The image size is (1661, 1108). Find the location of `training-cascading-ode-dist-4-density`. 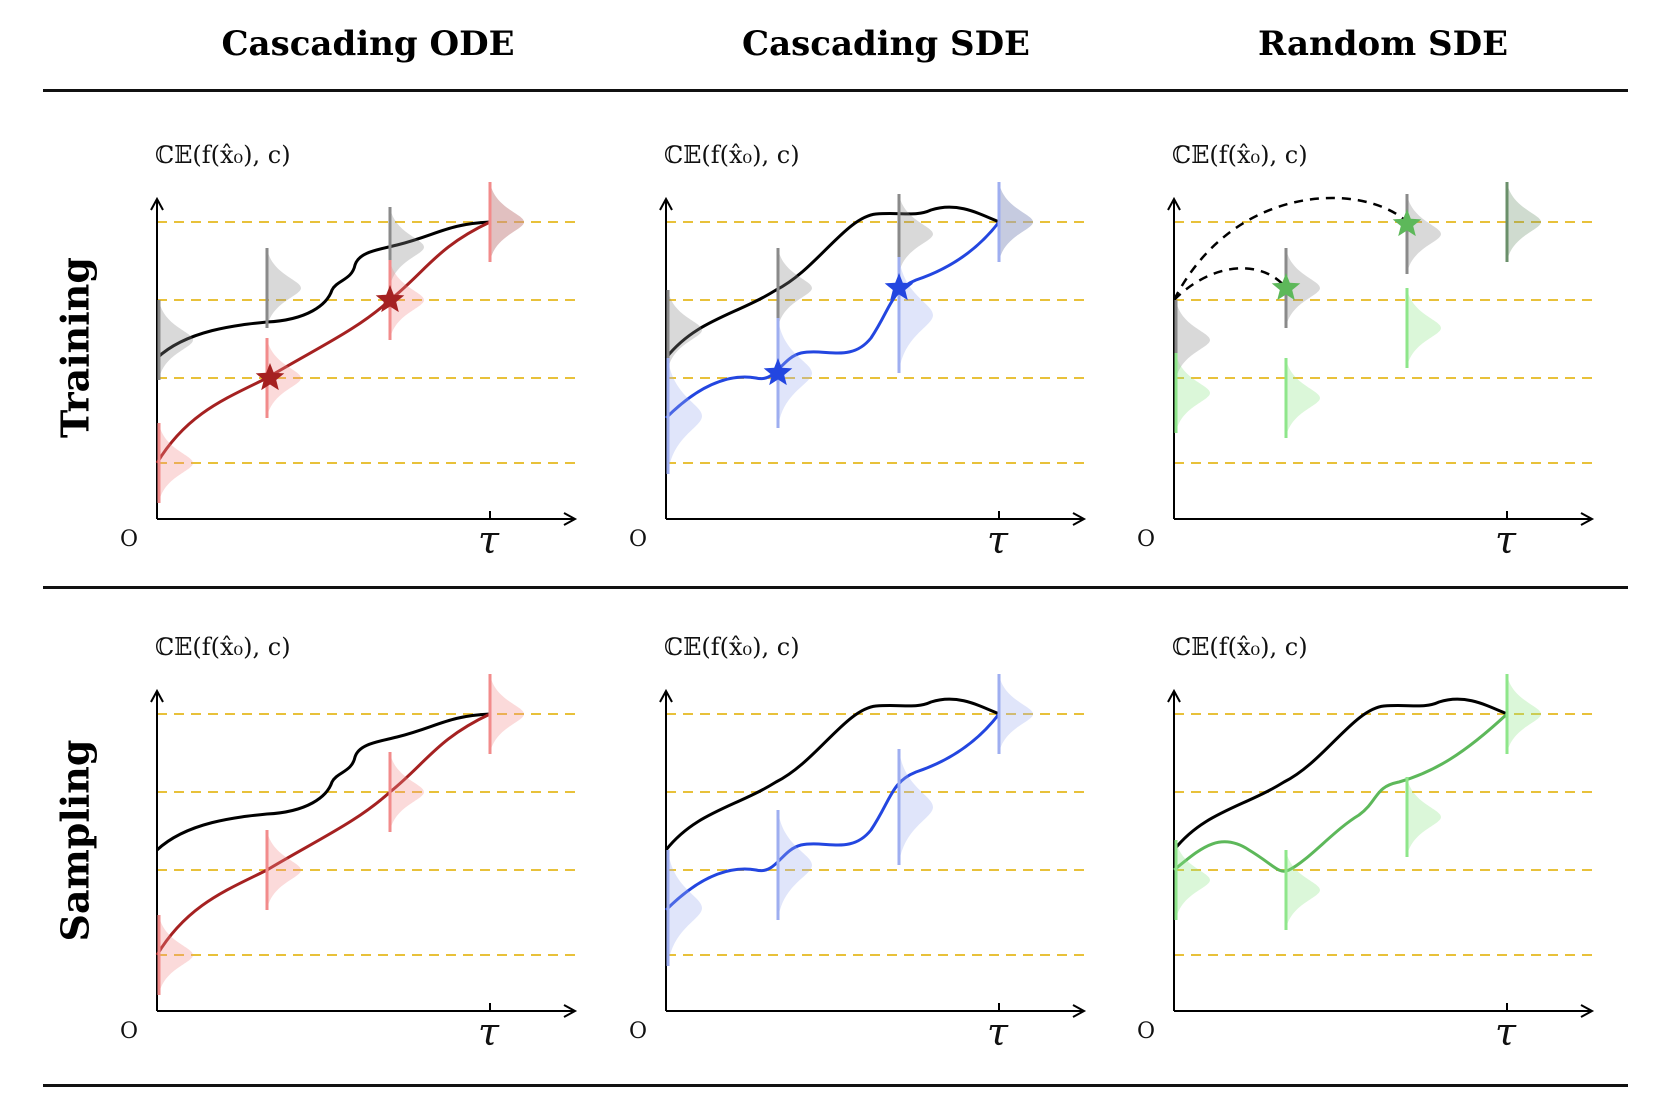

training-cascading-ode-dist-4-density is located at coordinates (507, 222).